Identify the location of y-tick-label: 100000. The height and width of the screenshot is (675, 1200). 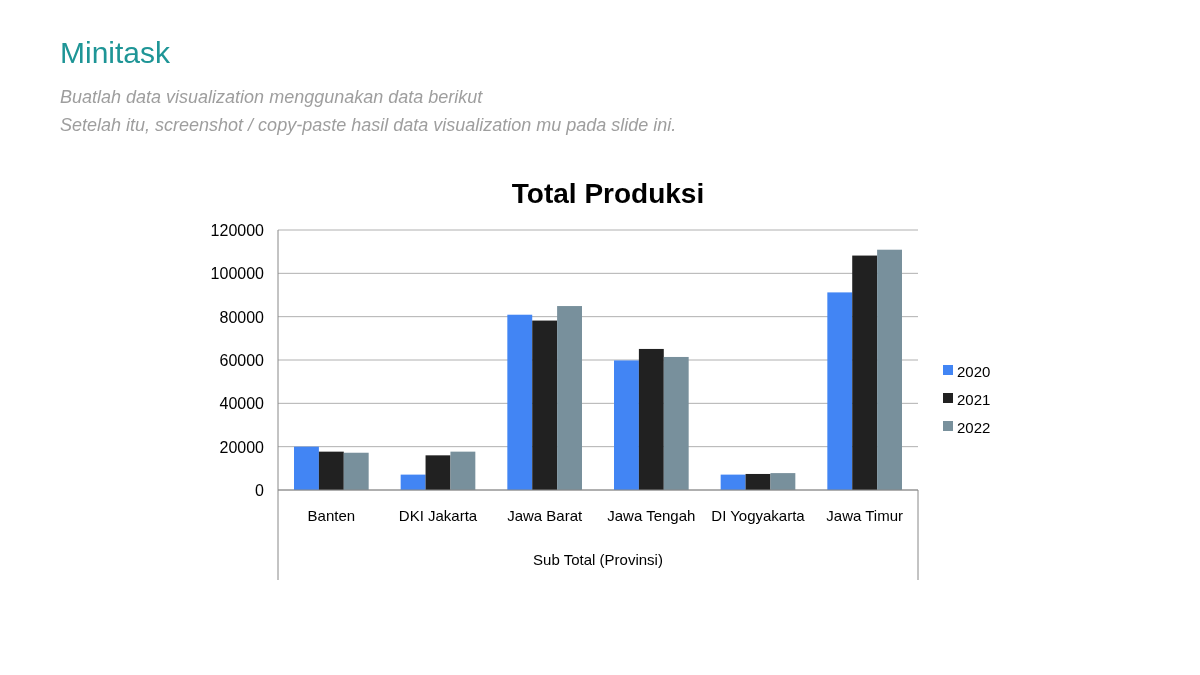
(237, 274).